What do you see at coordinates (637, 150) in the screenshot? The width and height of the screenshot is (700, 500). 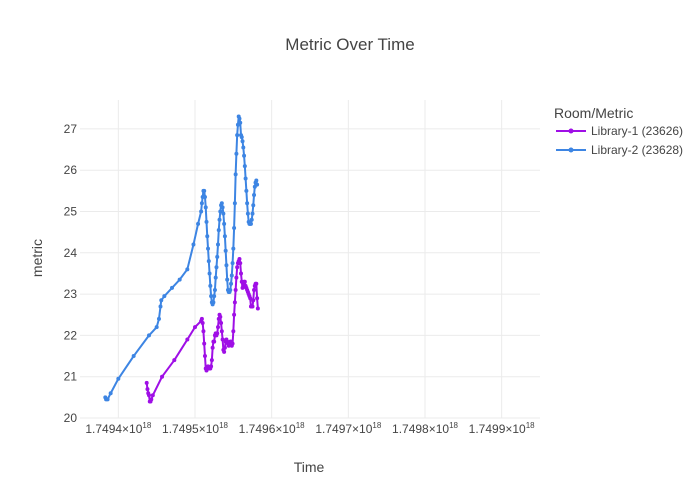 I see `legend-label: Library-2 (23628)` at bounding box center [637, 150].